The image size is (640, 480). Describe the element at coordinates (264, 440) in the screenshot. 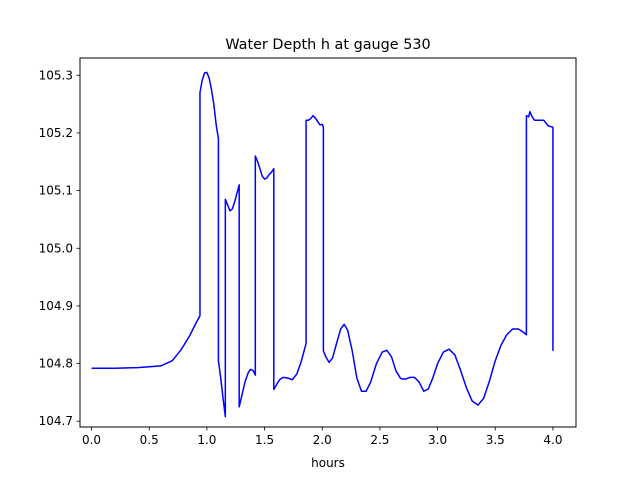

I see `x-tick-label: 1.5` at that location.